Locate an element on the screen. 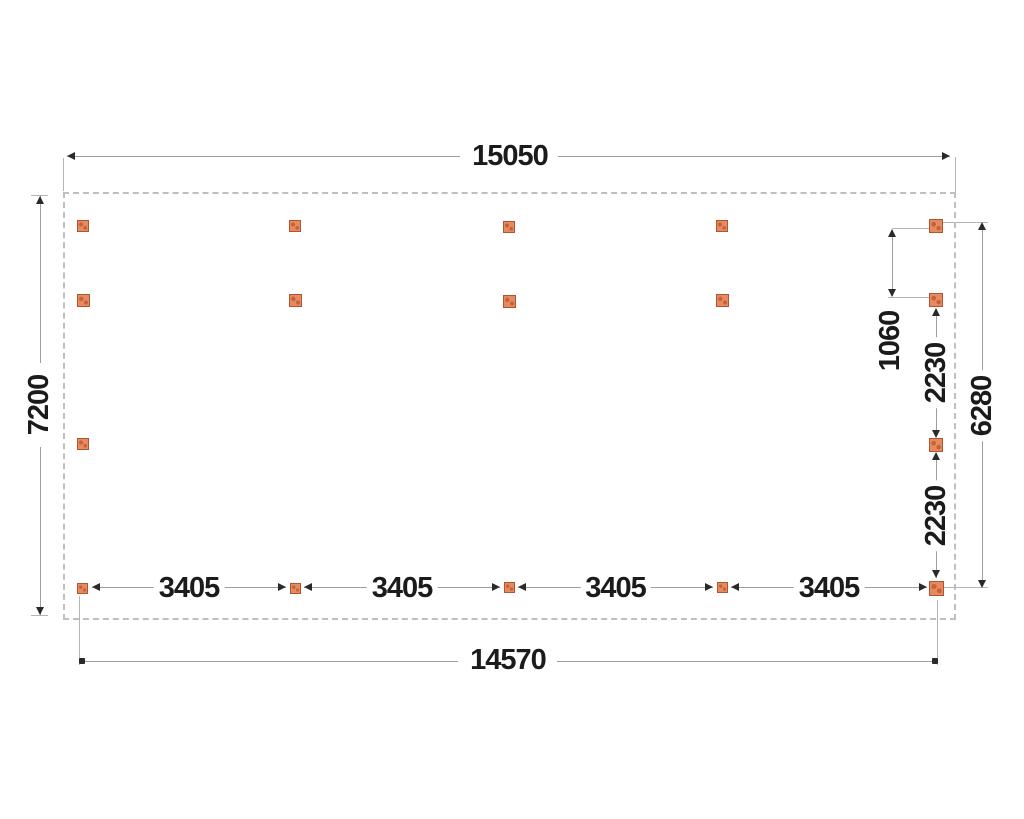 The height and width of the screenshot is (819, 1024). bay-dimension-2: 3405 is located at coordinates (402, 588).